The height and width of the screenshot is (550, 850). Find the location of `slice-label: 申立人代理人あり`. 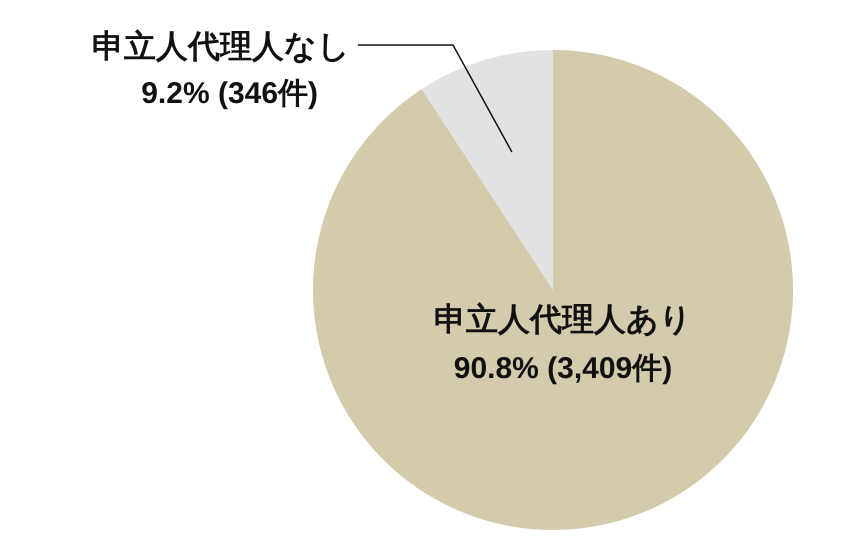

slice-label: 申立人代理人あり is located at coordinates (563, 319).